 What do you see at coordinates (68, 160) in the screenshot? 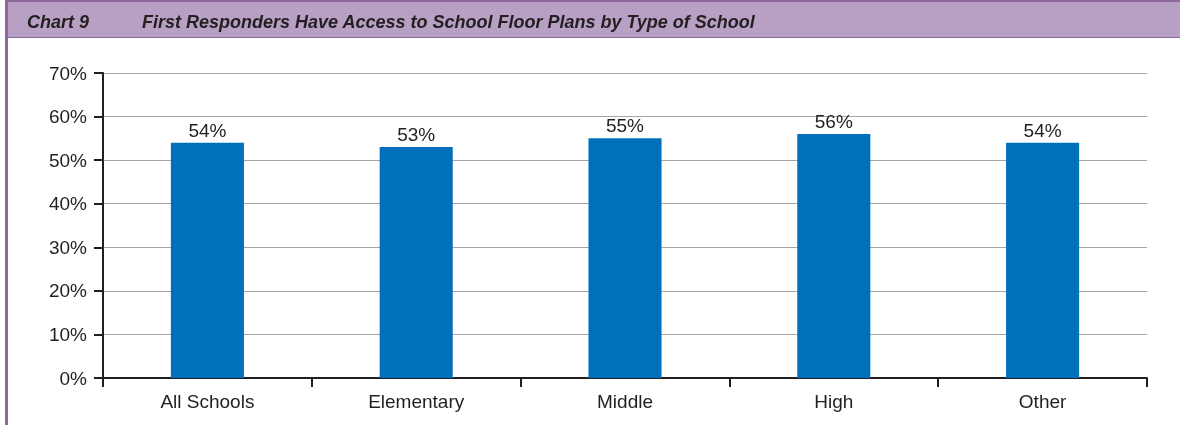
I see `y-tick-label: 50%` at bounding box center [68, 160].